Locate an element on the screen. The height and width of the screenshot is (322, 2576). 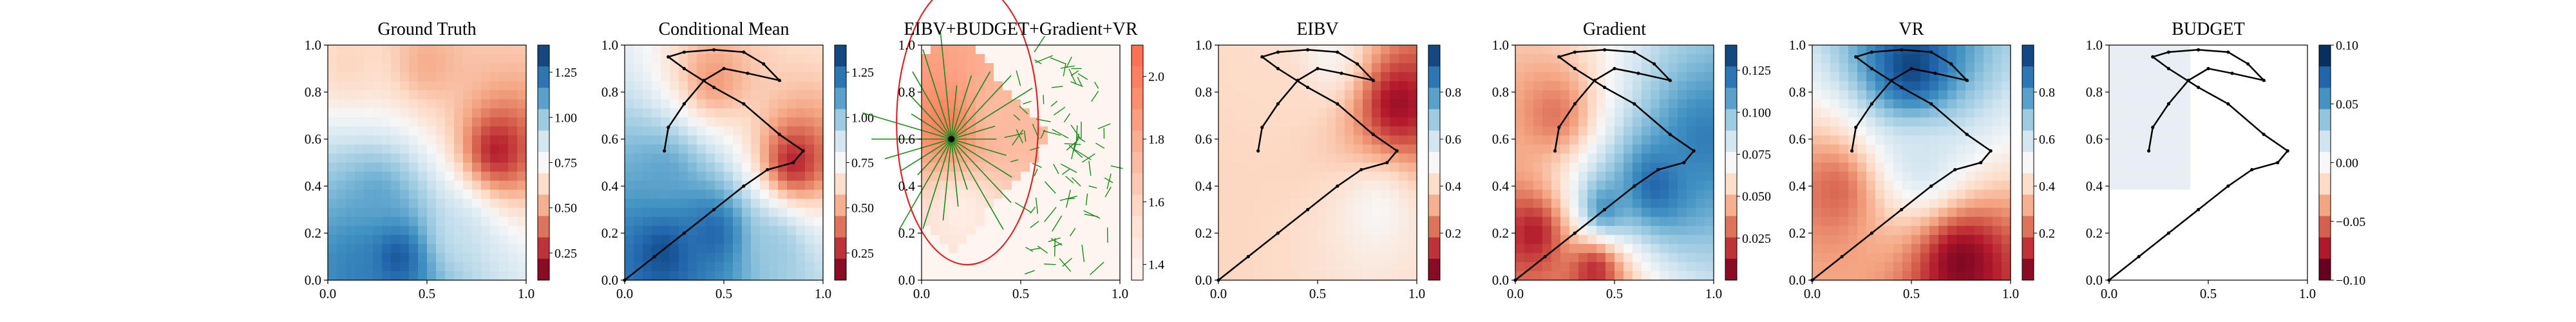
colorbar-tick-label: 1.00 is located at coordinates (565, 118).